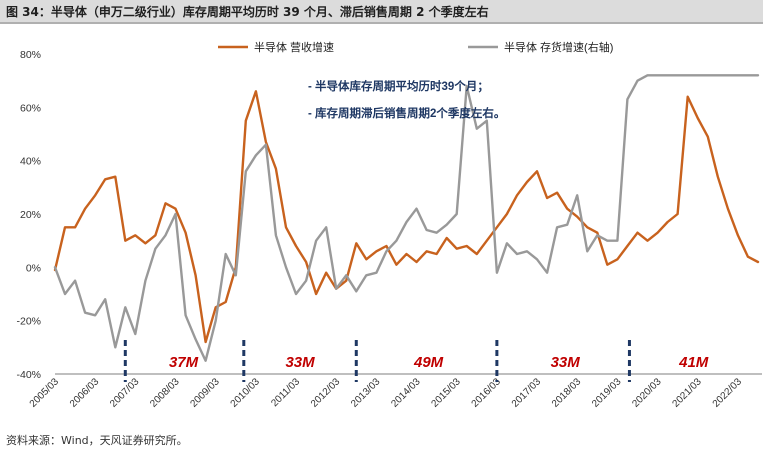 The width and height of the screenshot is (763, 452). What do you see at coordinates (527, 393) in the screenshot?
I see `x-tick-label: 2017/03` at bounding box center [527, 393].